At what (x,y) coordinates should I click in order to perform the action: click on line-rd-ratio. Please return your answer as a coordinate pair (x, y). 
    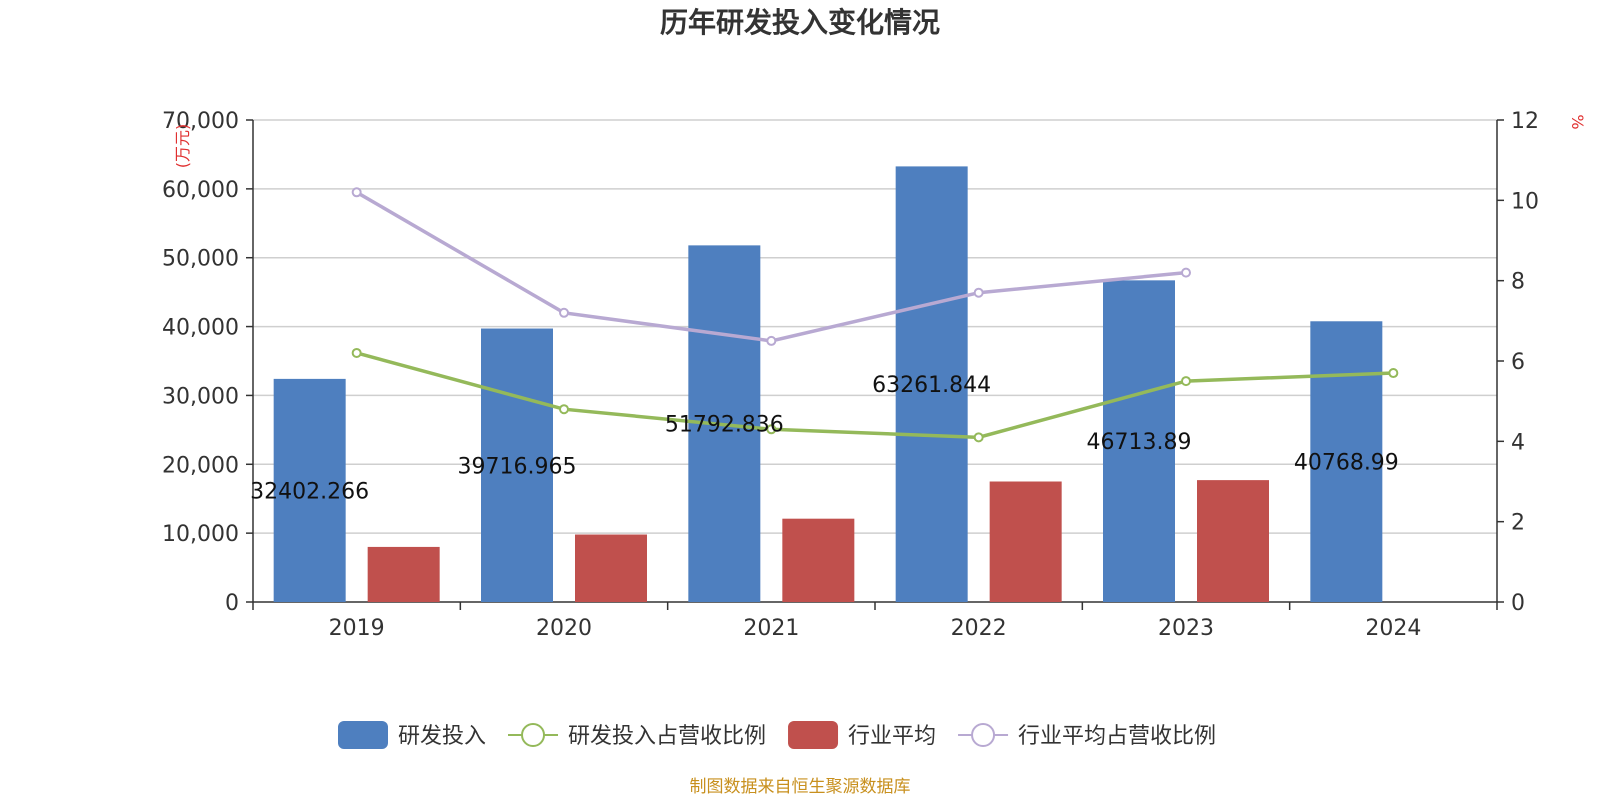
    Looking at the image, I should click on (875, 395).